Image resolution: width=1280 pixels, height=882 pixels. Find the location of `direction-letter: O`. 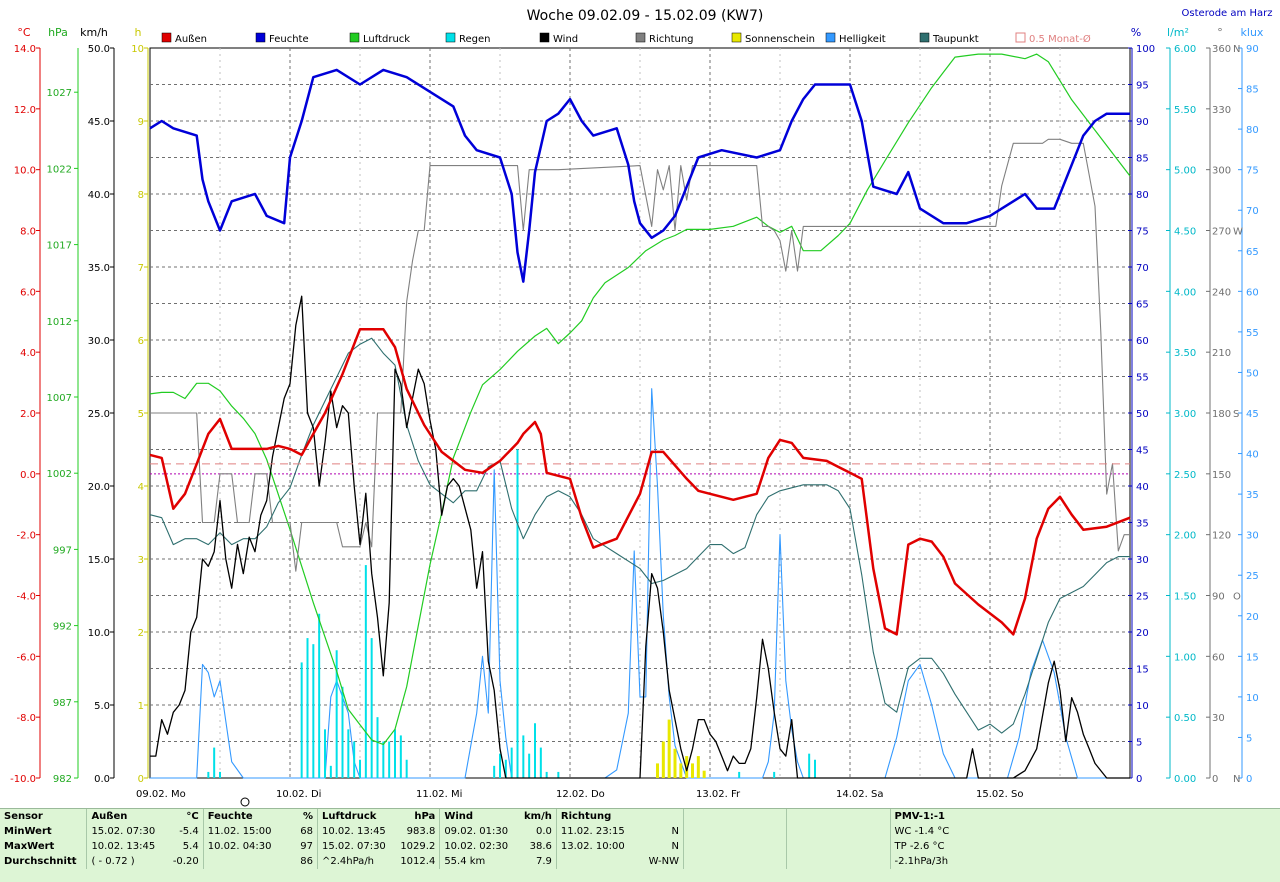

direction-letter: O is located at coordinates (1237, 597).